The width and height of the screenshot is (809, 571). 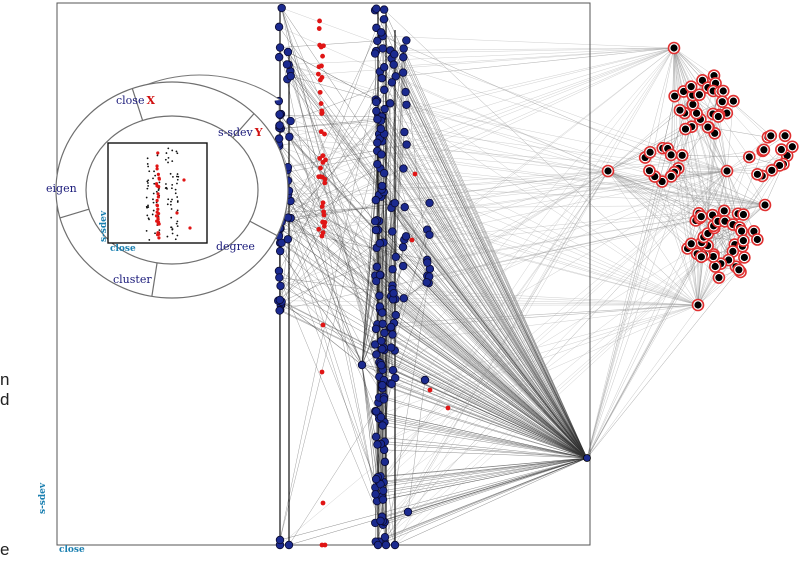 I want to click on menu-item-eigen: eigen, so click(x=61, y=188).